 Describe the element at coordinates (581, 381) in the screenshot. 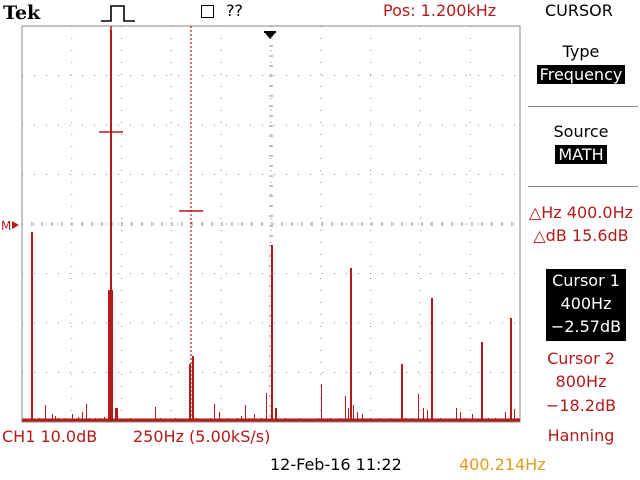

I see `cursor2-frequency: 800Hz` at that location.